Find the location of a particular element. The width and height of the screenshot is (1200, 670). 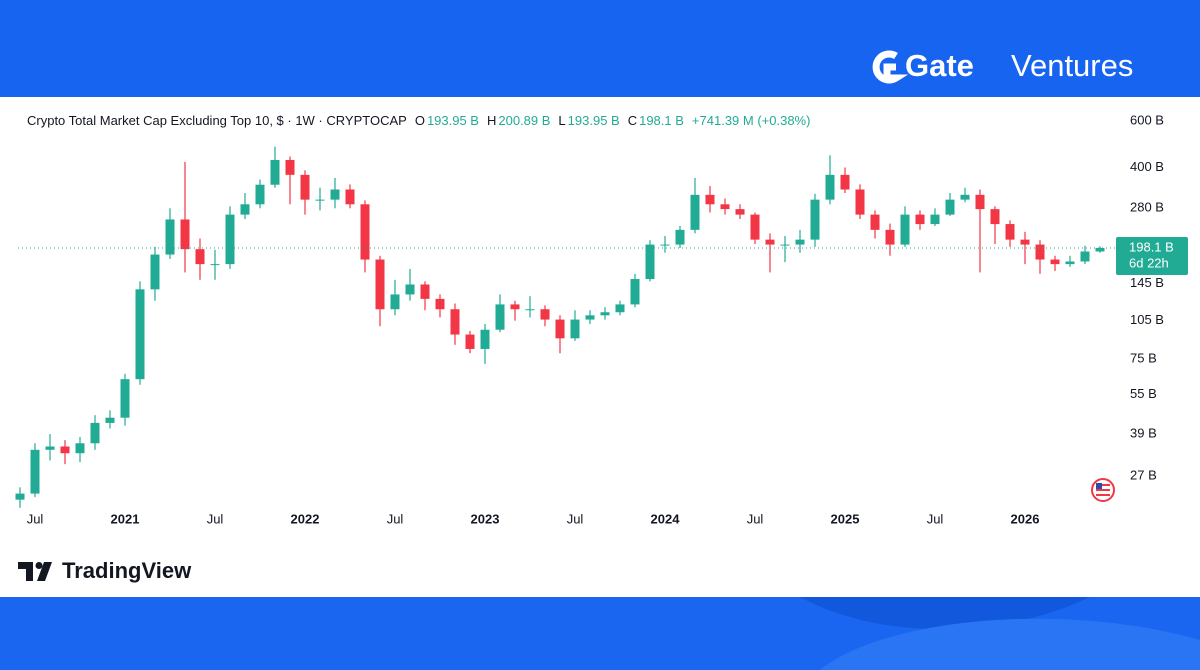

x-tick-label: 2024 is located at coordinates (666, 518).